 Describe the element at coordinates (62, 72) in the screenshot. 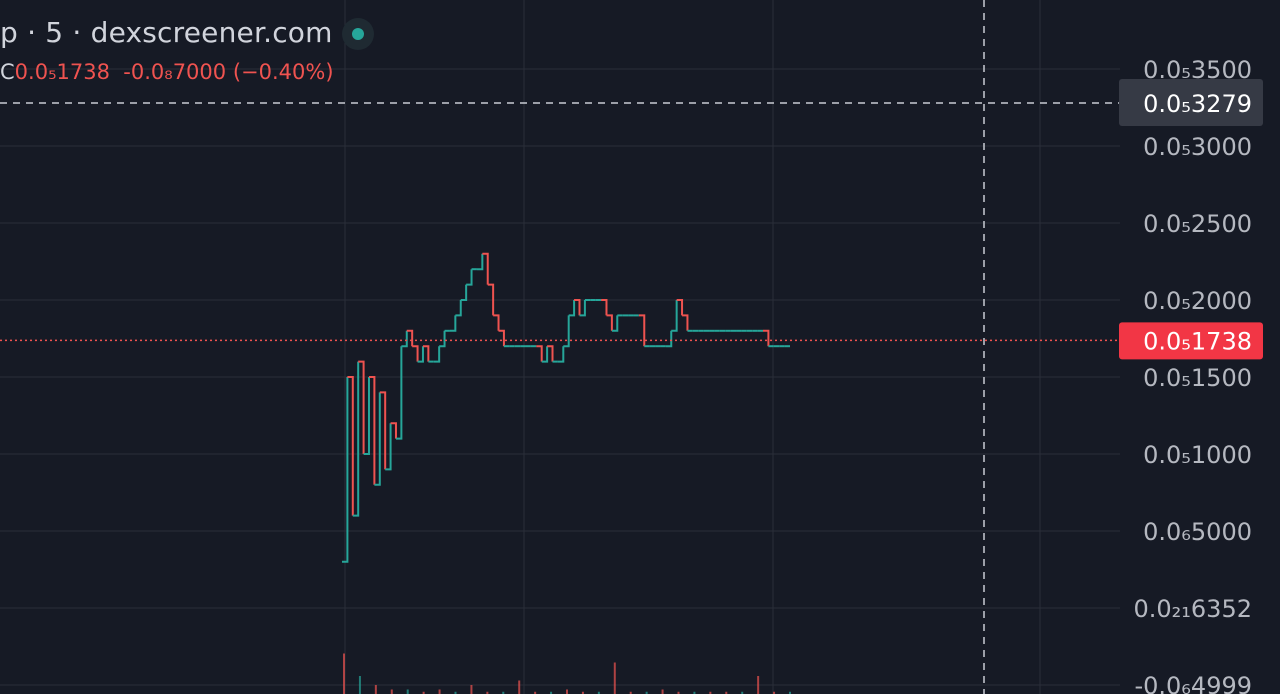

I see `ohlc-close-value: 0.0₅1738` at that location.